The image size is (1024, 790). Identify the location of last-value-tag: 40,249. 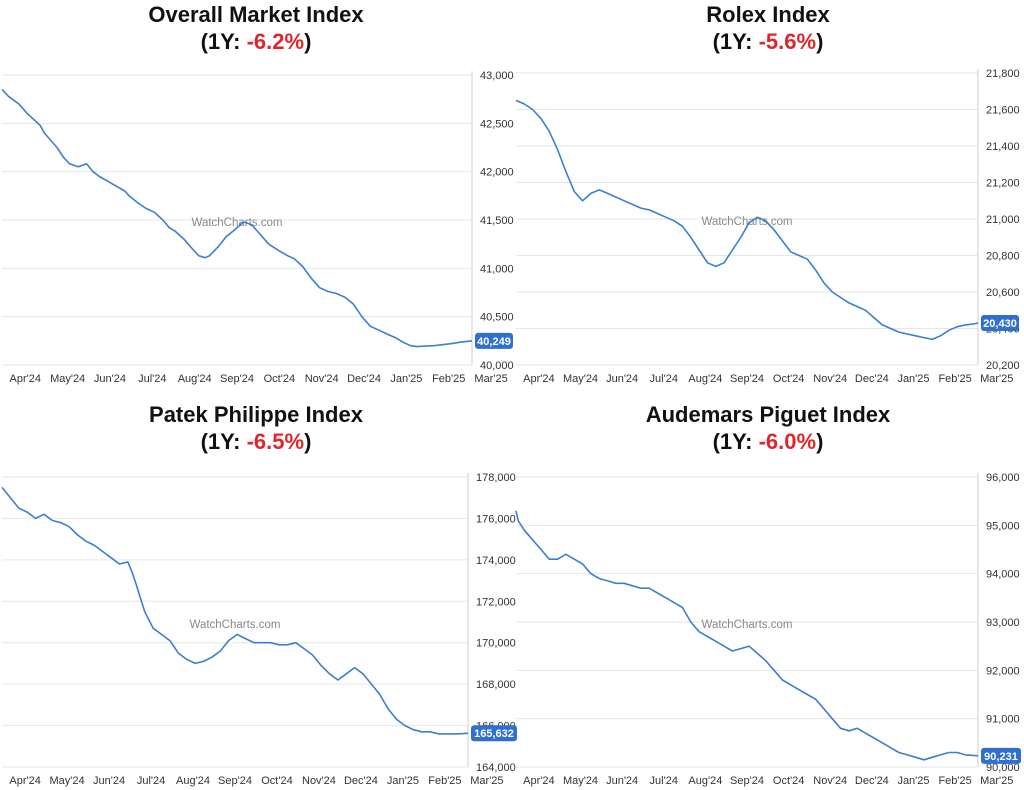
(494, 340).